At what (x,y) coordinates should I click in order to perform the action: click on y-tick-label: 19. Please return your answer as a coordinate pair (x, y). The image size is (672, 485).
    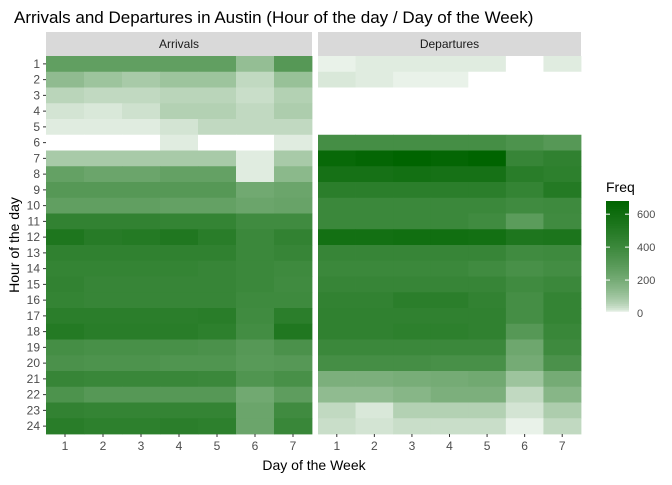
    Looking at the image, I should click on (34, 347).